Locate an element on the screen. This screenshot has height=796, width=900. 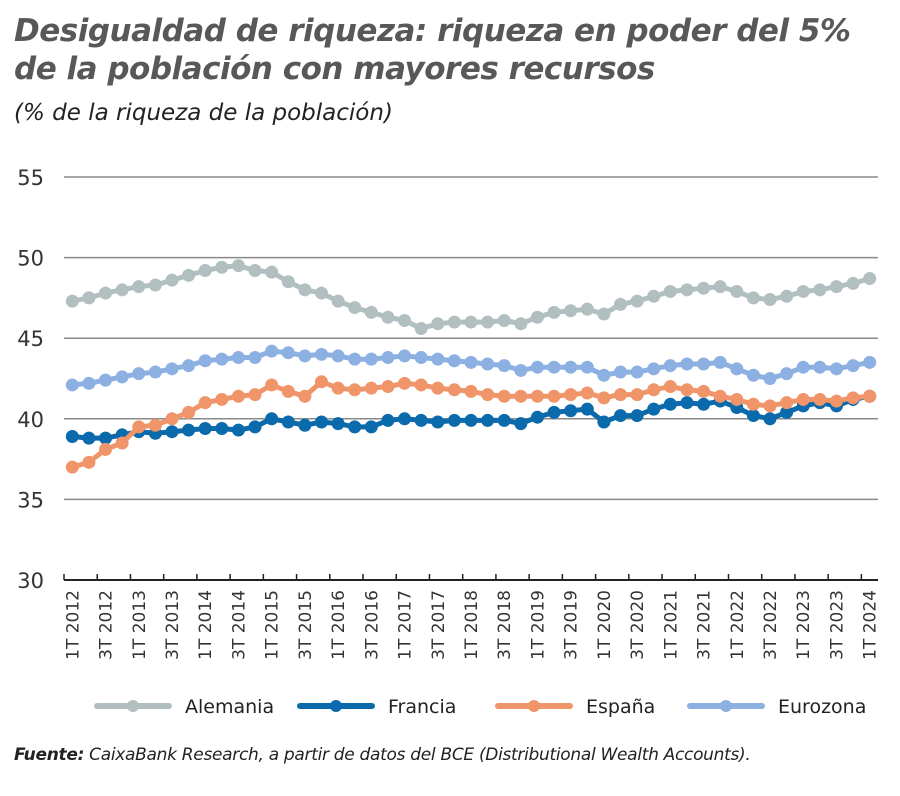
x-tick-label: 1T 2014 is located at coordinates (206, 625).